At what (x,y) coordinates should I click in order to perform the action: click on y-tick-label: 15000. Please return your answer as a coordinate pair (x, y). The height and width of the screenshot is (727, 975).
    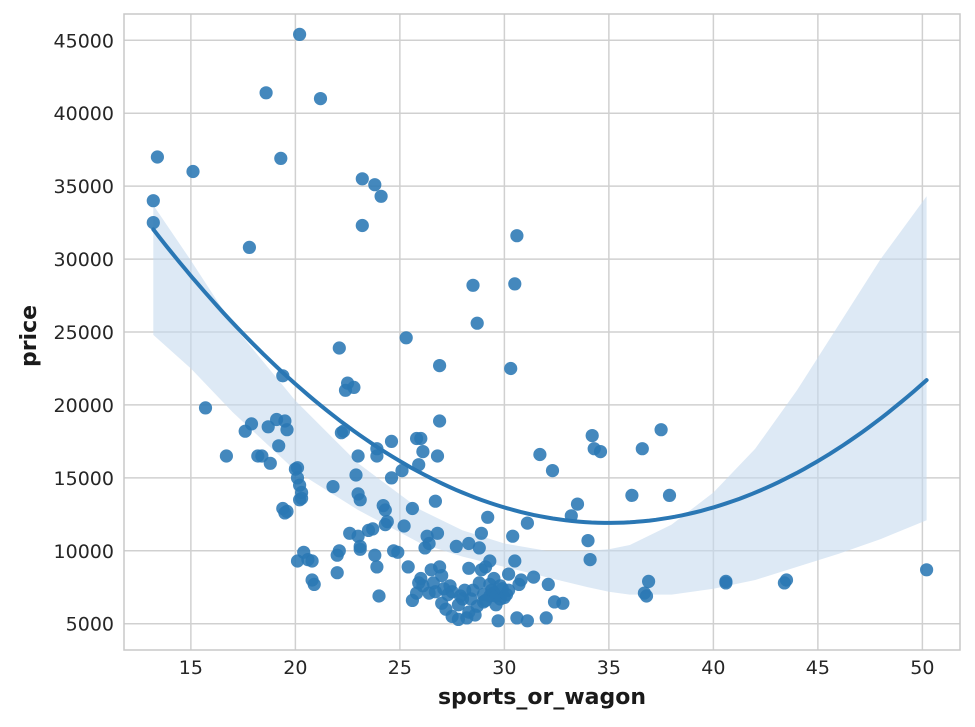
    Looking at the image, I should click on (84, 479).